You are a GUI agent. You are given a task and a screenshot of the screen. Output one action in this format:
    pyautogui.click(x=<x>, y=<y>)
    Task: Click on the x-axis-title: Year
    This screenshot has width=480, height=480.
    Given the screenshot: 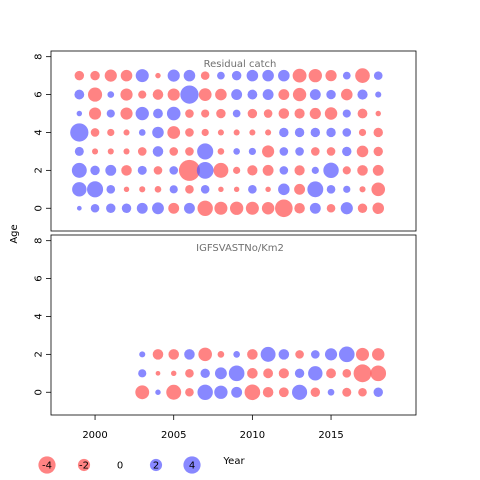 What is the action you would take?
    pyautogui.click(x=233, y=461)
    